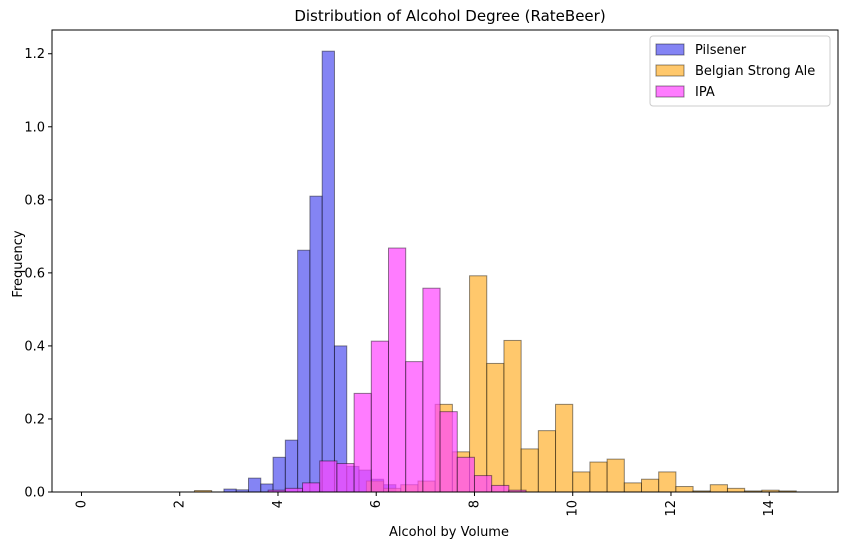  I want to click on x-tick-label: 0, so click(81, 504).